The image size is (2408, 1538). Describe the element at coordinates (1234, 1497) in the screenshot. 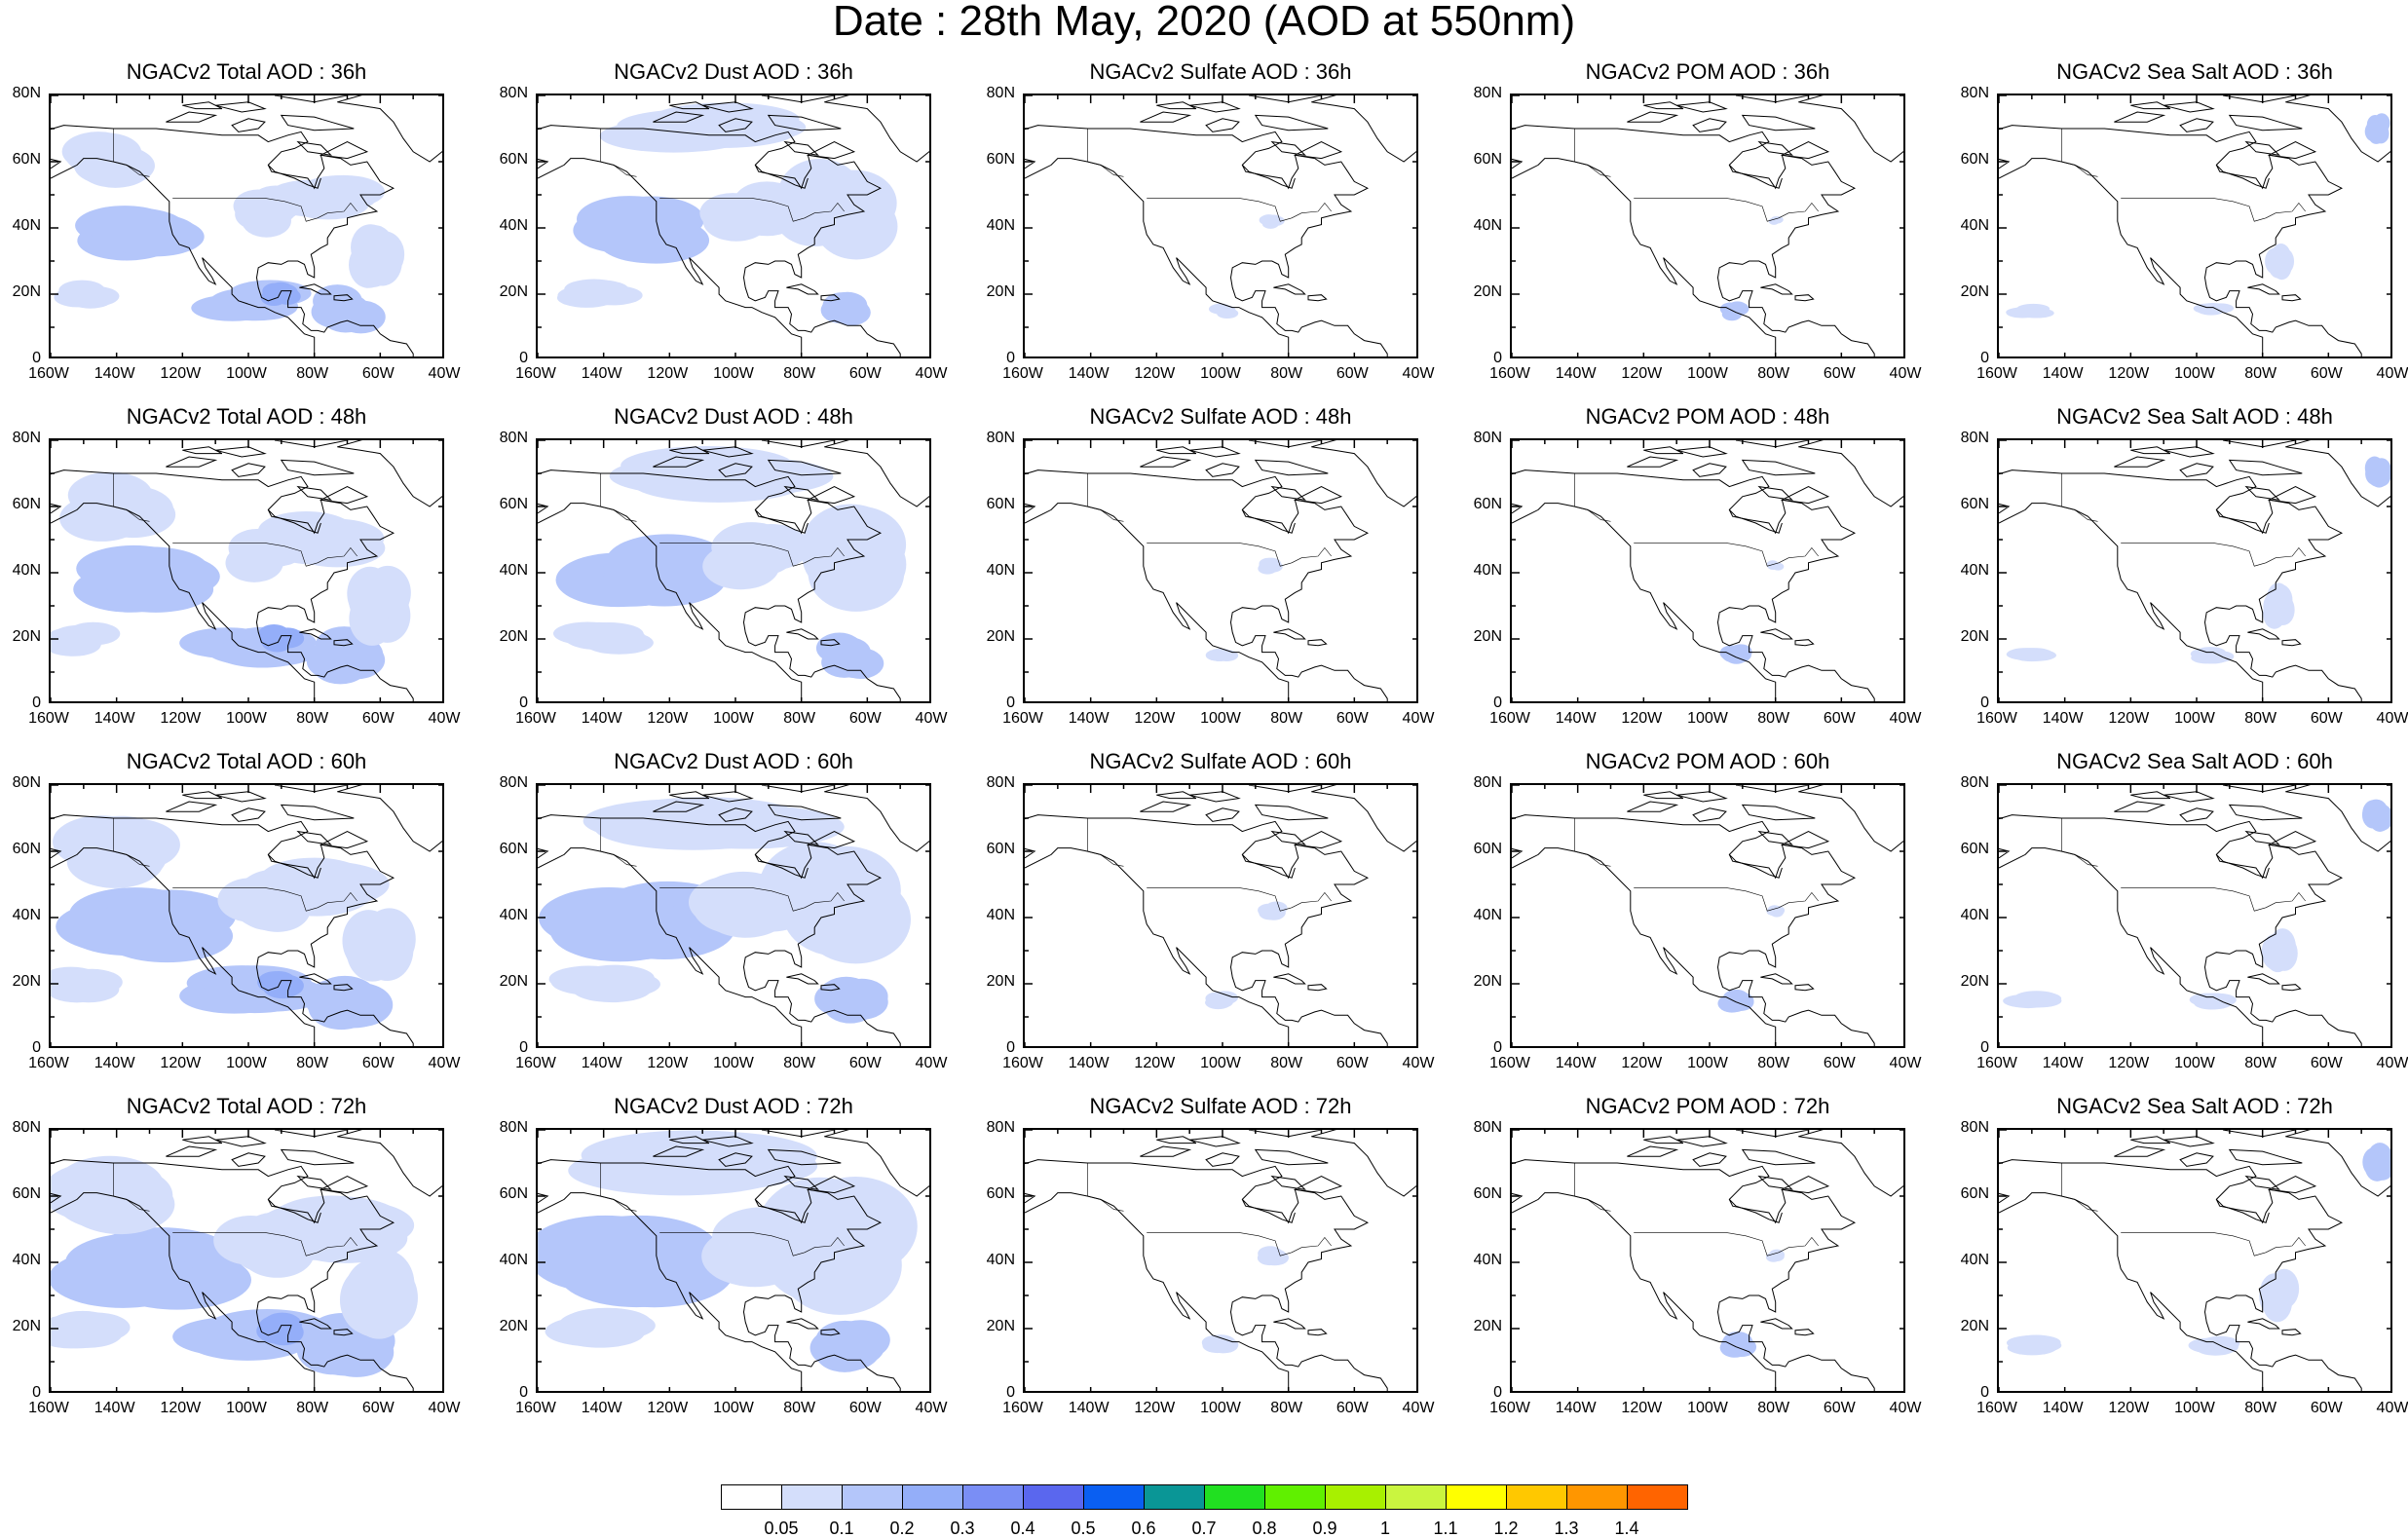

I see `colorbar-swatch` at that location.